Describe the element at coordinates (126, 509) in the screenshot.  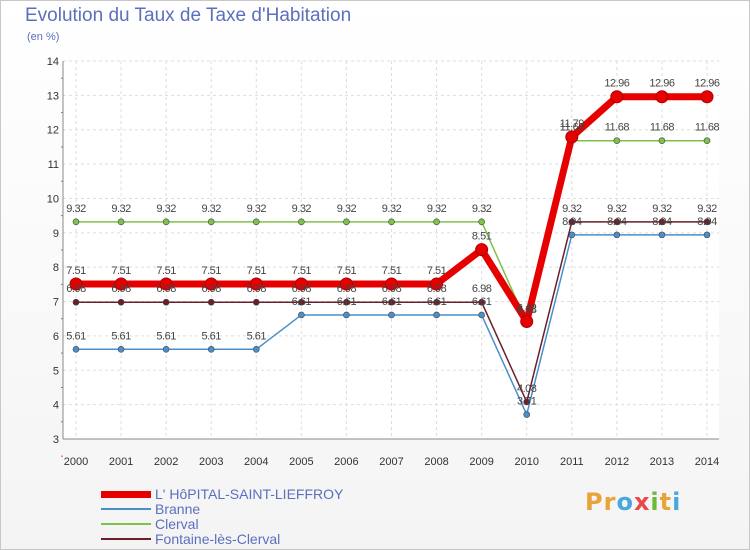
I see `legend-swatch` at that location.